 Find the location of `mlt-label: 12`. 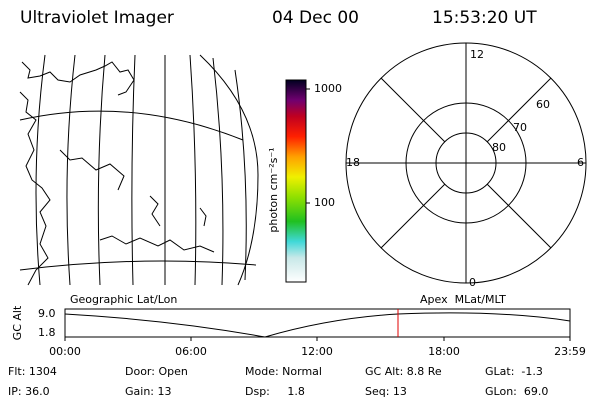

mlt-label: 12 is located at coordinates (477, 54).